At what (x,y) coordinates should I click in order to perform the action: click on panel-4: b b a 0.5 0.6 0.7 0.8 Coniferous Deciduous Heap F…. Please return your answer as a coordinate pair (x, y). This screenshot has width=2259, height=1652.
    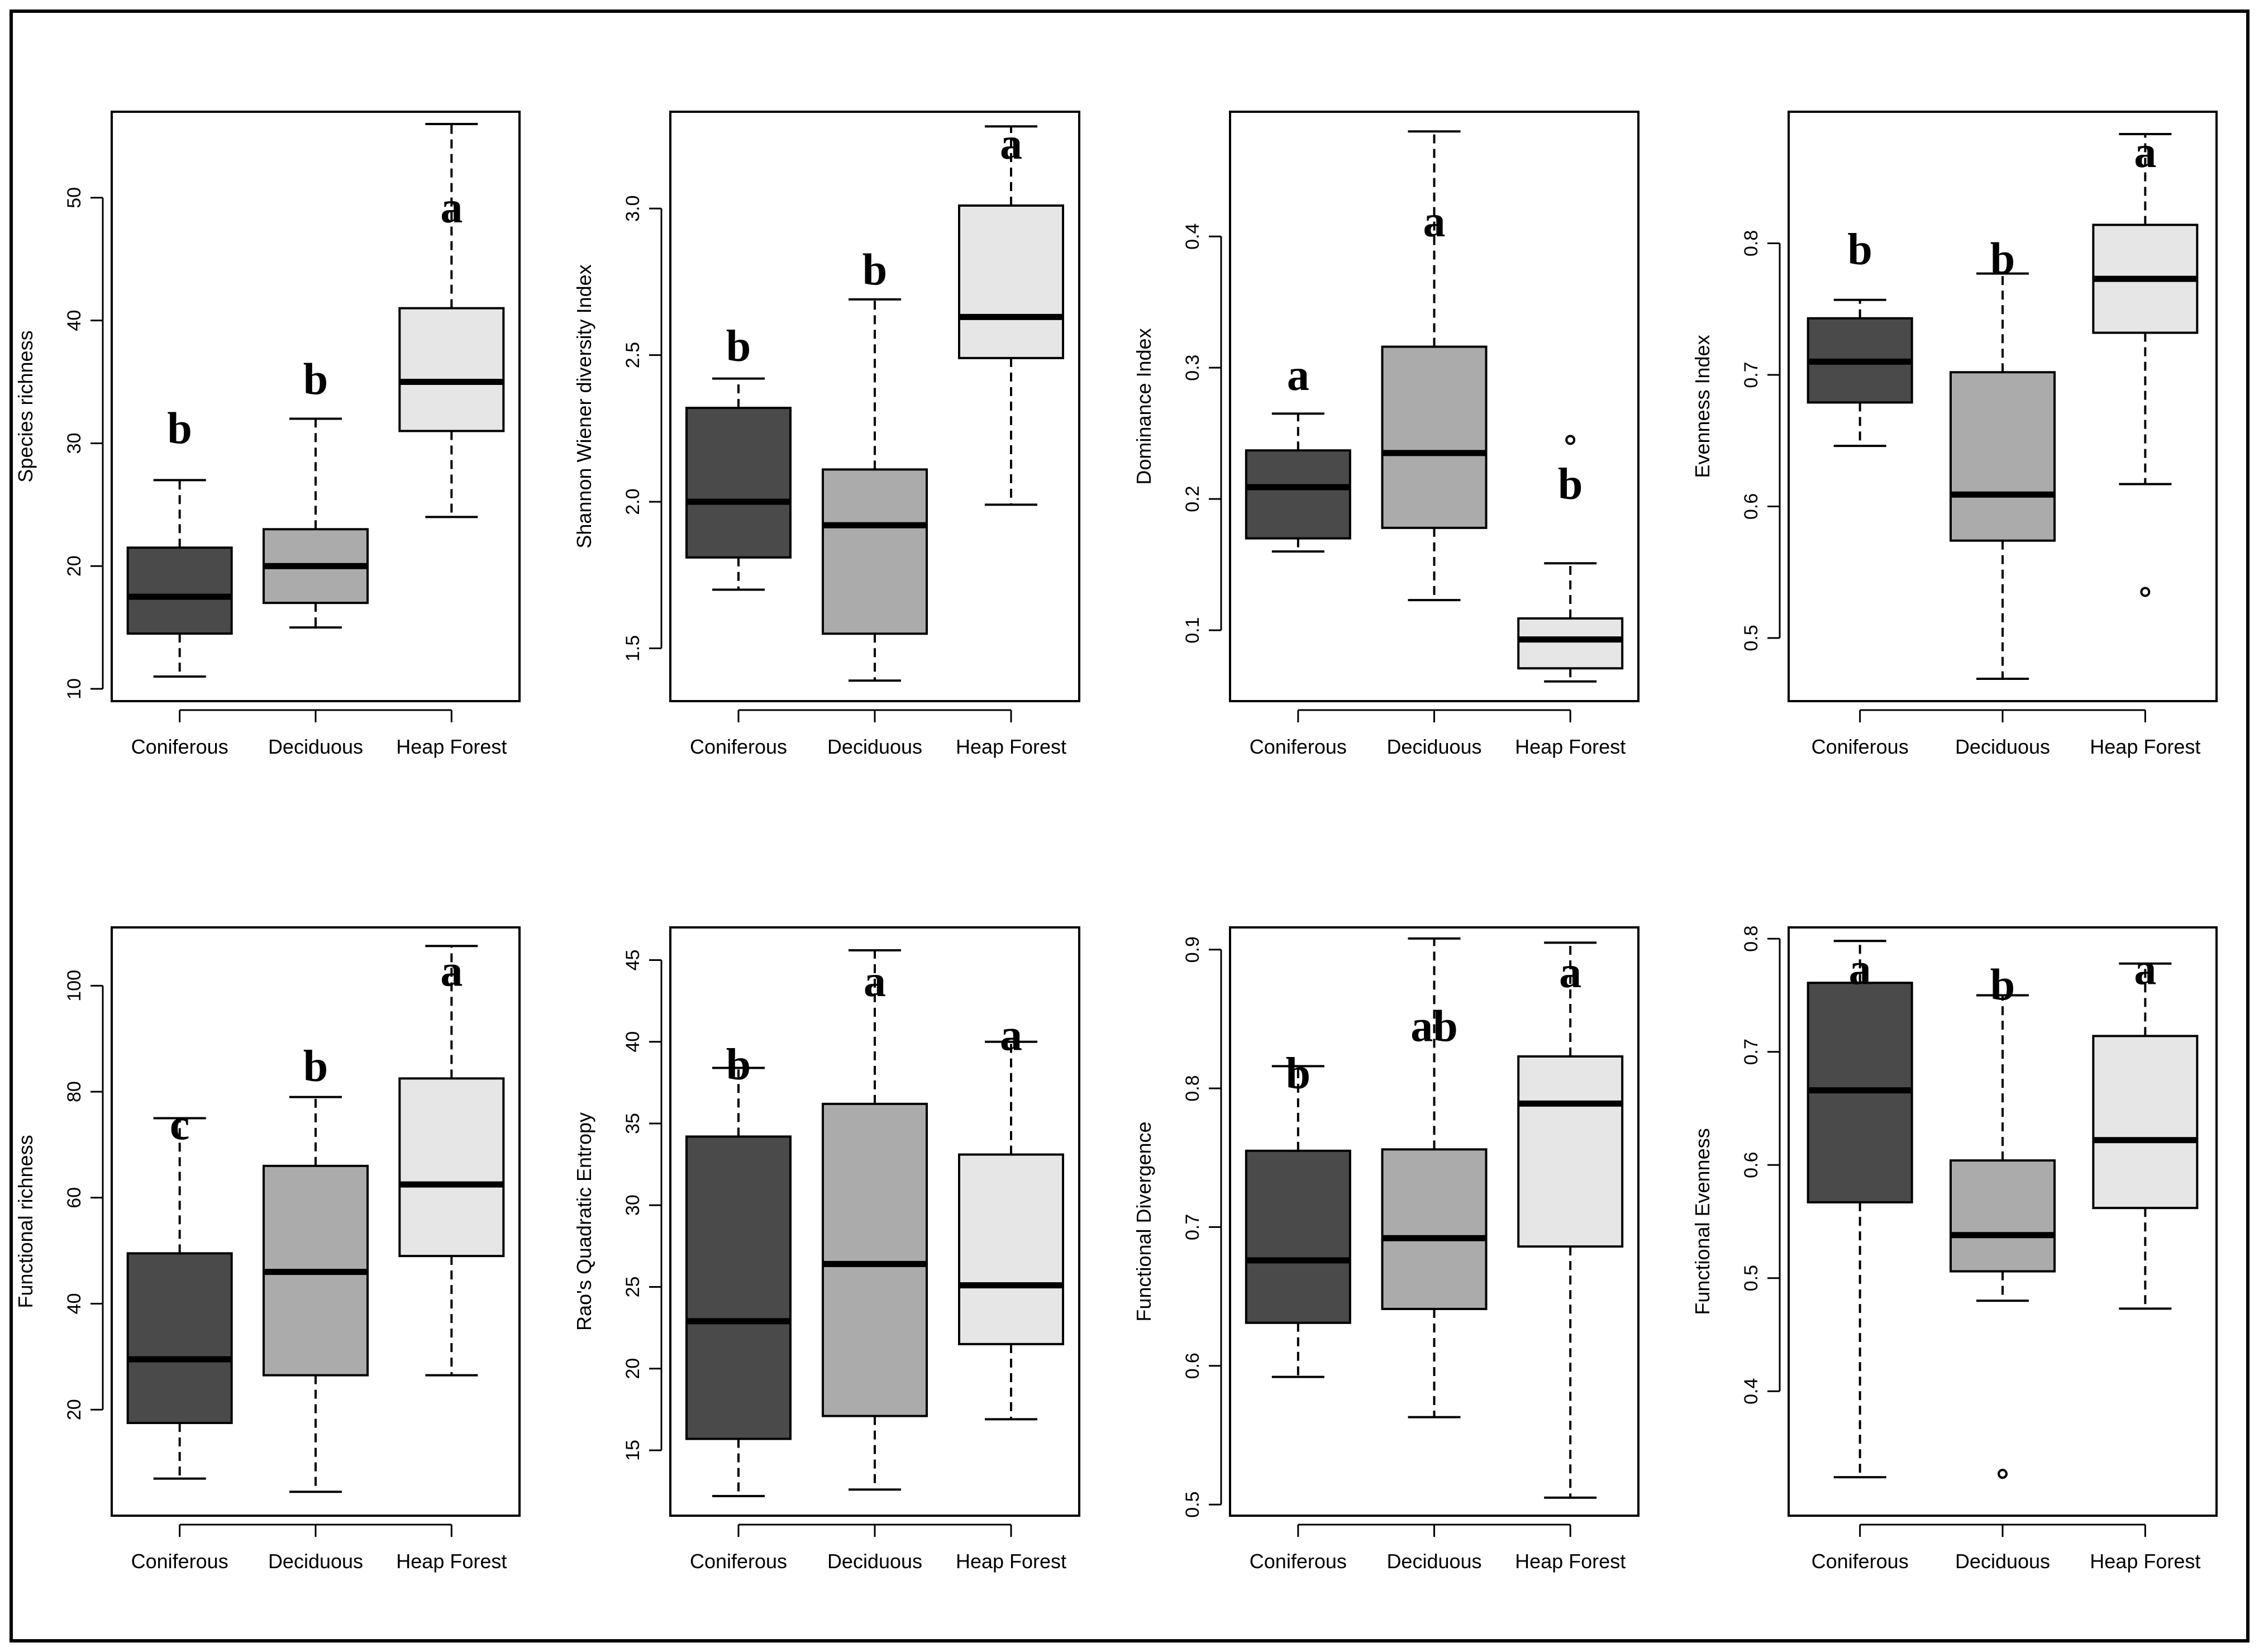
    Looking at the image, I should click on (1954, 434).